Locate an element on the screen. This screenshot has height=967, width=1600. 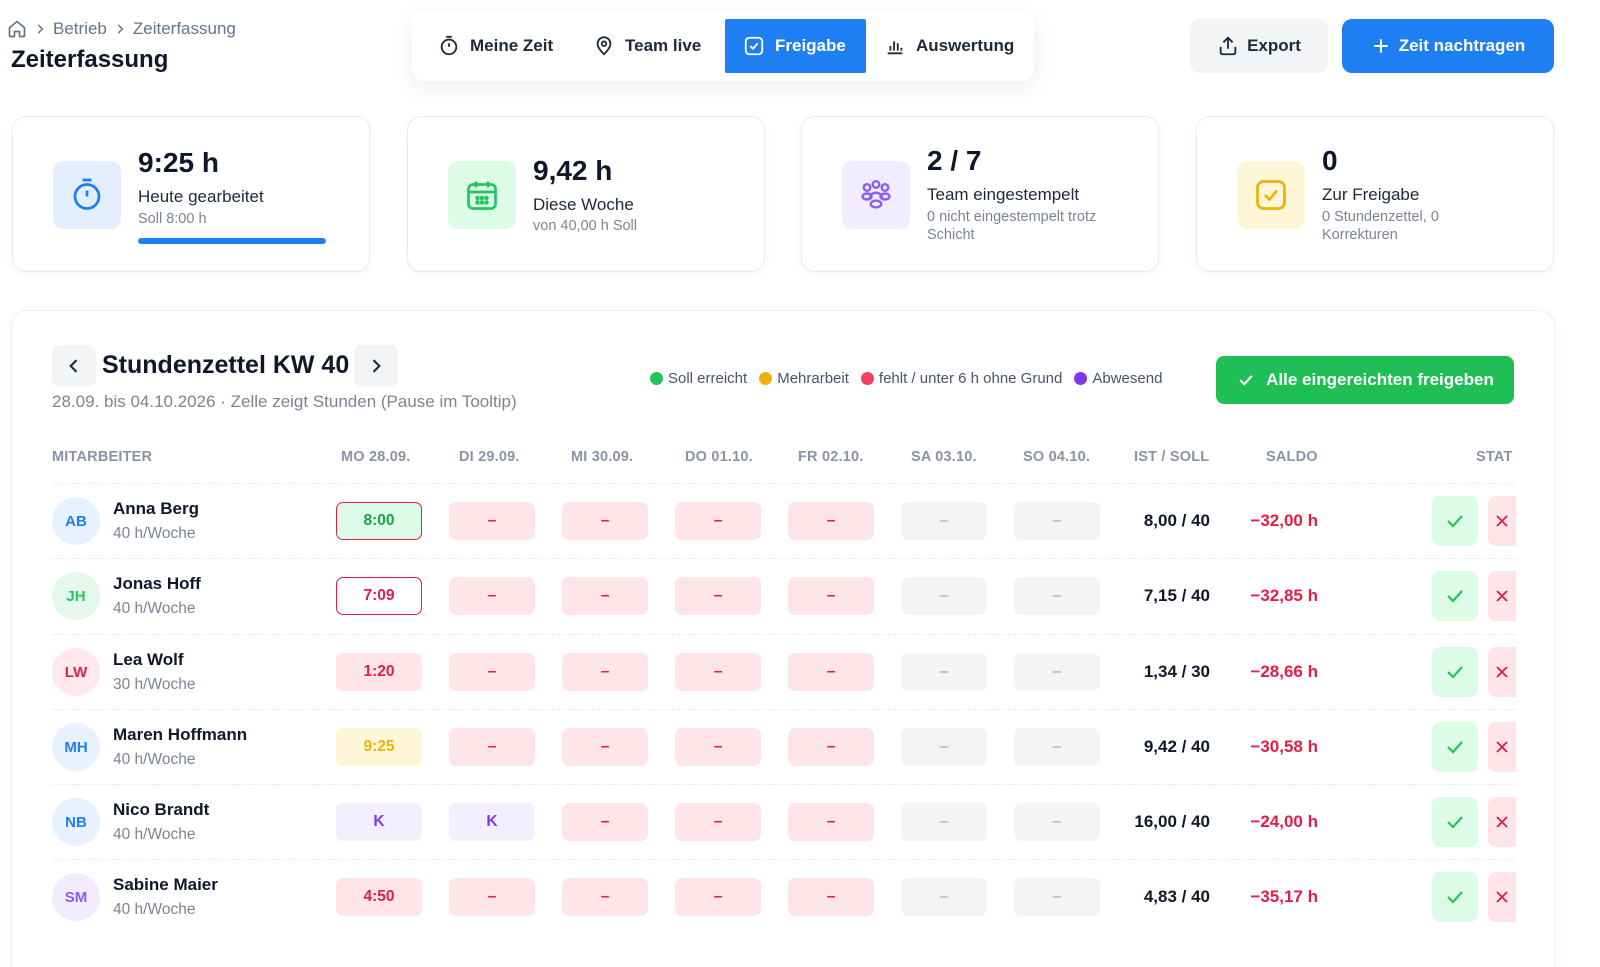
day-cell: 8:00 is located at coordinates (379, 521).